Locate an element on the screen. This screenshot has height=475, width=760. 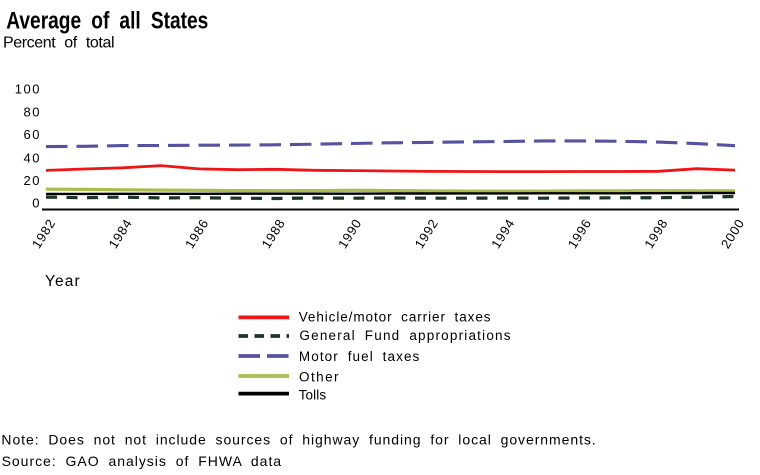
svg-text: 20 is located at coordinates (32, 180).